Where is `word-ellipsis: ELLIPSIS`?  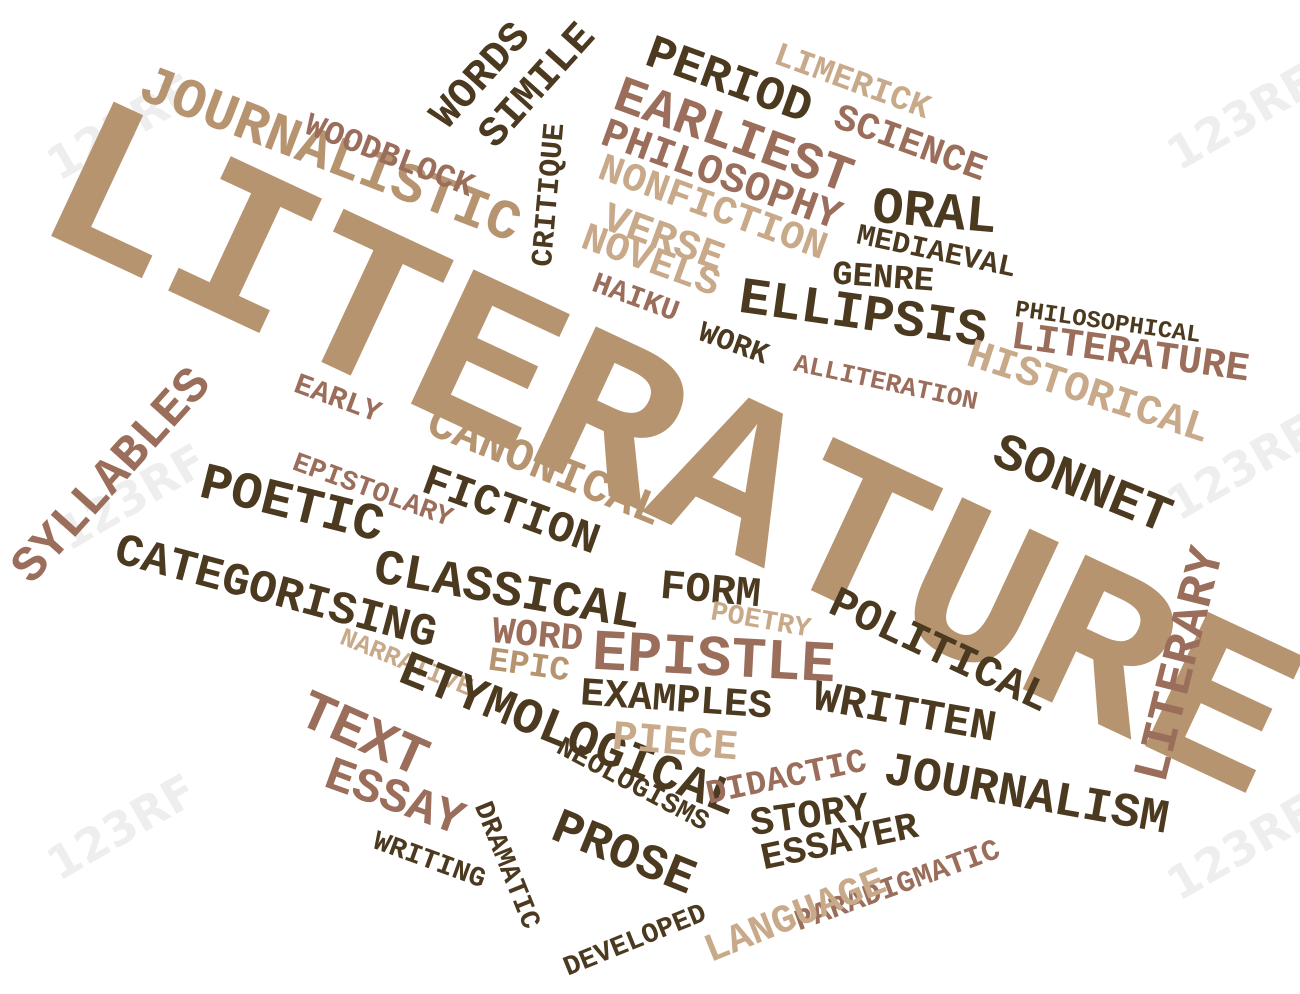
word-ellipsis: ELLIPSIS is located at coordinates (863, 315).